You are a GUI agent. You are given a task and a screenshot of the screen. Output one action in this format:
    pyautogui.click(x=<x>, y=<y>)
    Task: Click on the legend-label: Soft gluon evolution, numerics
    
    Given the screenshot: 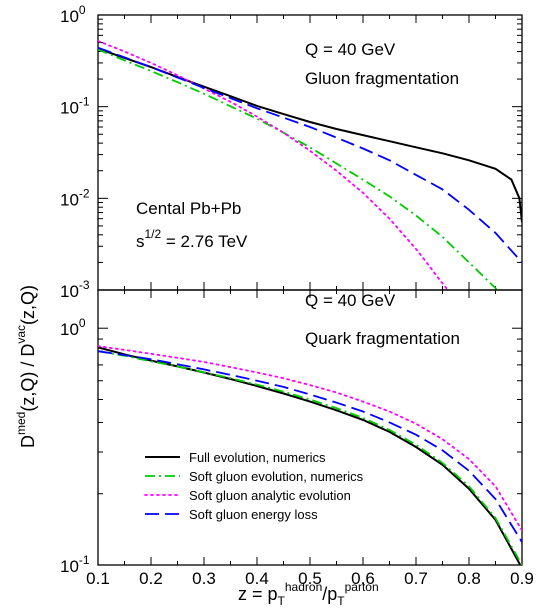 What is the action you would take?
    pyautogui.click(x=276, y=476)
    